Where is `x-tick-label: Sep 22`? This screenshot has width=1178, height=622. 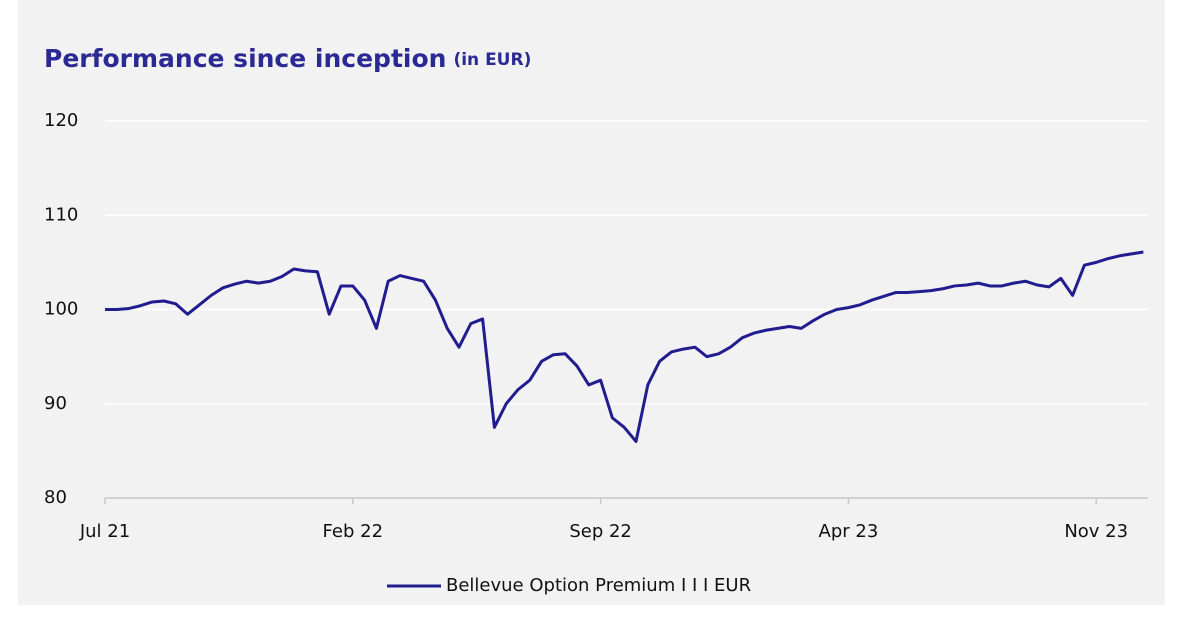 x-tick-label: Sep 22 is located at coordinates (600, 531).